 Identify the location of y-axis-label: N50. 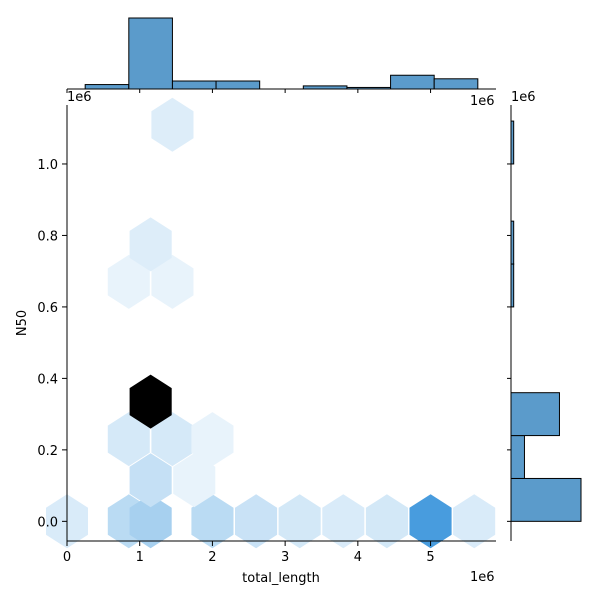
(22, 323).